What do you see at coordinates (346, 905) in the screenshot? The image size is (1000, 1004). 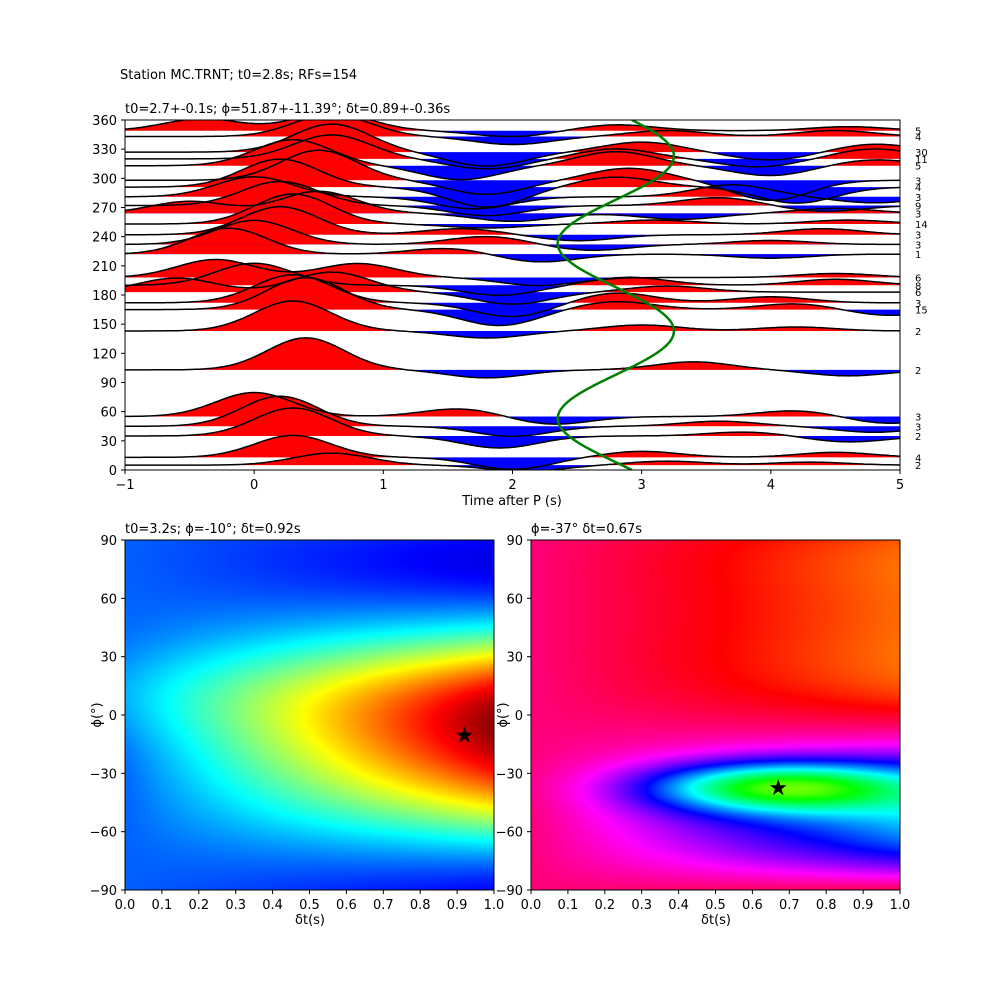 I see `x-tick-label: 0.6` at bounding box center [346, 905].